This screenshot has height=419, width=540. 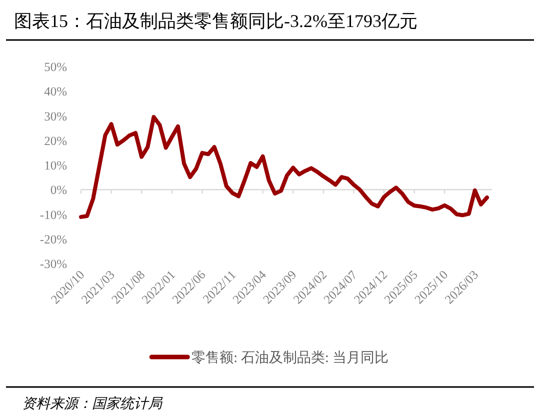 What do you see at coordinates (55, 67) in the screenshot?
I see `y-tick-label: 50%` at bounding box center [55, 67].